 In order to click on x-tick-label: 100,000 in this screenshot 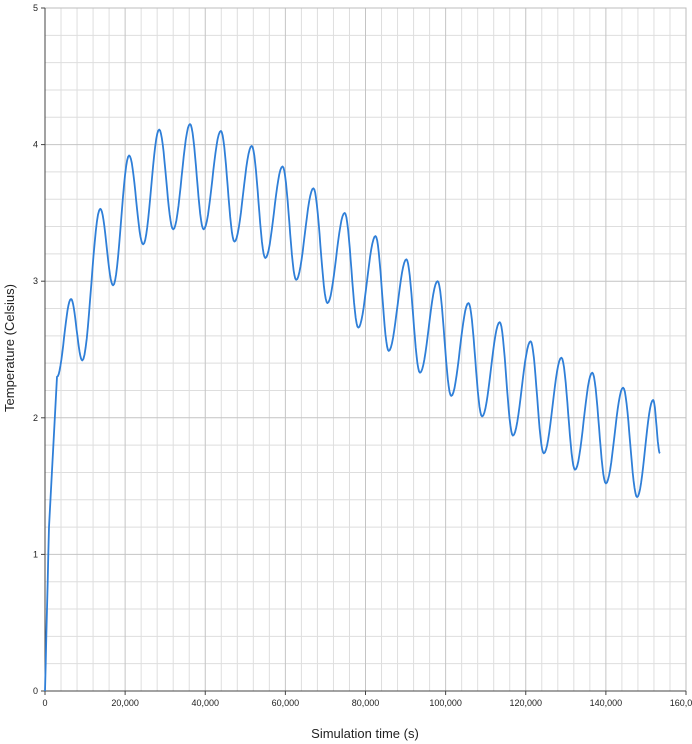, I will do `click(445, 703)`.